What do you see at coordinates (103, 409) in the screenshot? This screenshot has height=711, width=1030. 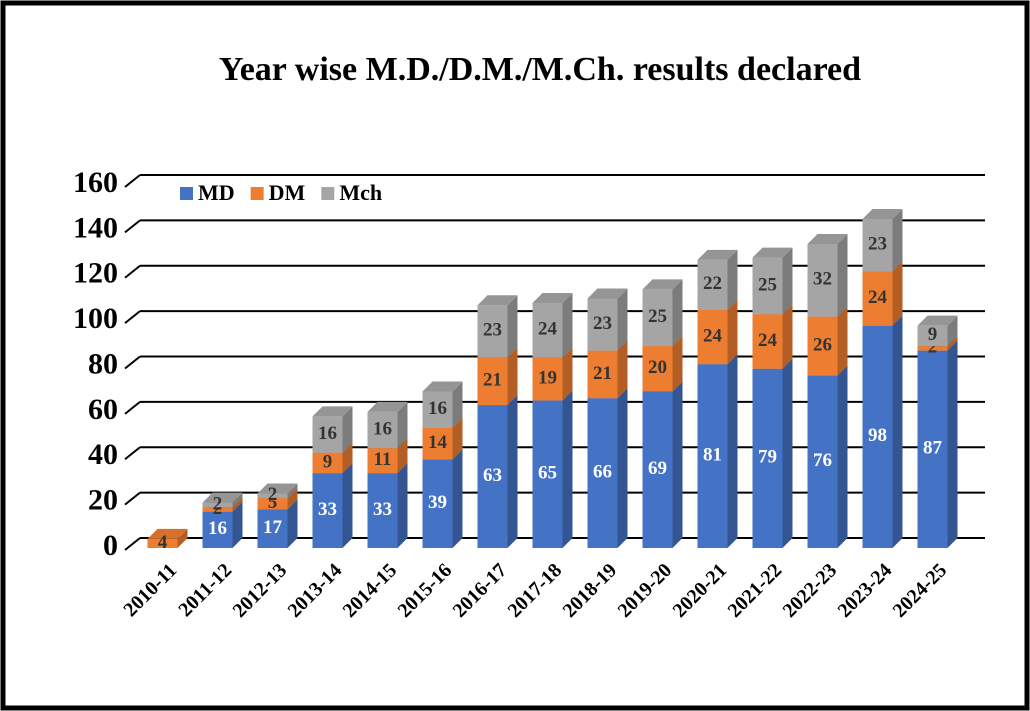 I see `y-tick-label: 60` at bounding box center [103, 409].